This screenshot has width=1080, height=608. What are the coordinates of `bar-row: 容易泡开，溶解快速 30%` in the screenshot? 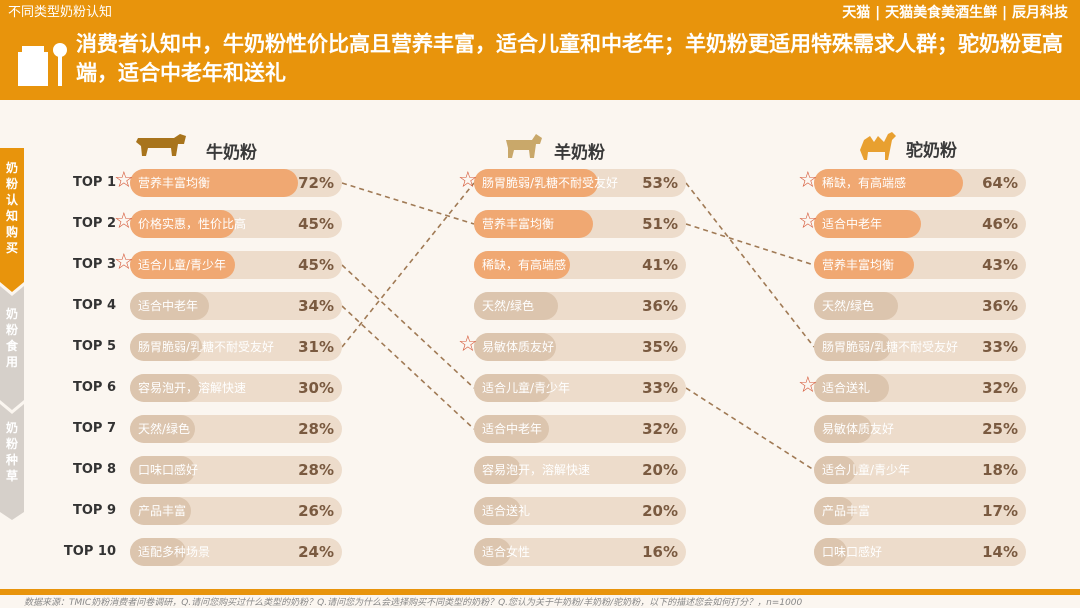 It's located at (236, 388).